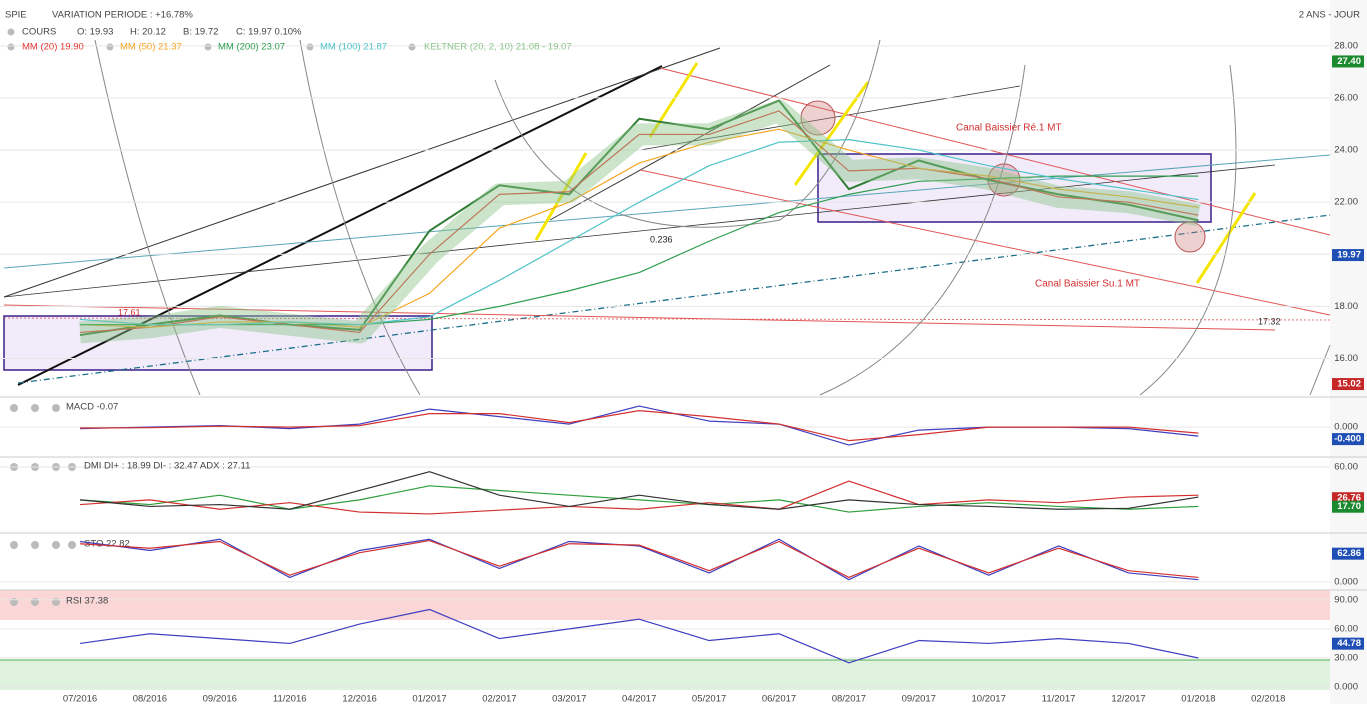 This screenshot has width=1367, height=704. What do you see at coordinates (87, 601) in the screenshot?
I see `panel-title: RSI 37.38` at bounding box center [87, 601].